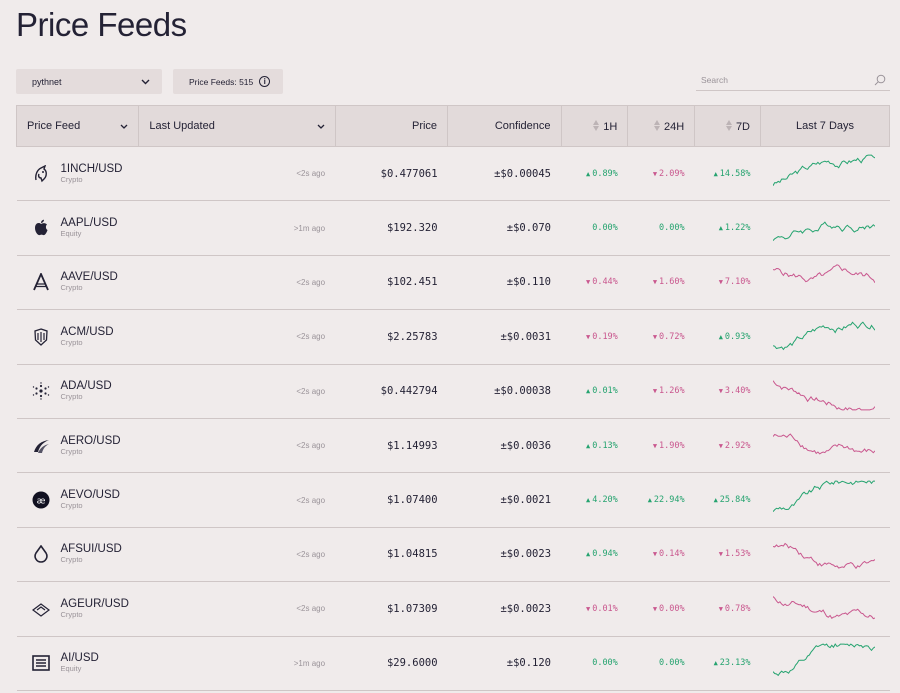  I want to click on angle-icon, so click(41, 609).